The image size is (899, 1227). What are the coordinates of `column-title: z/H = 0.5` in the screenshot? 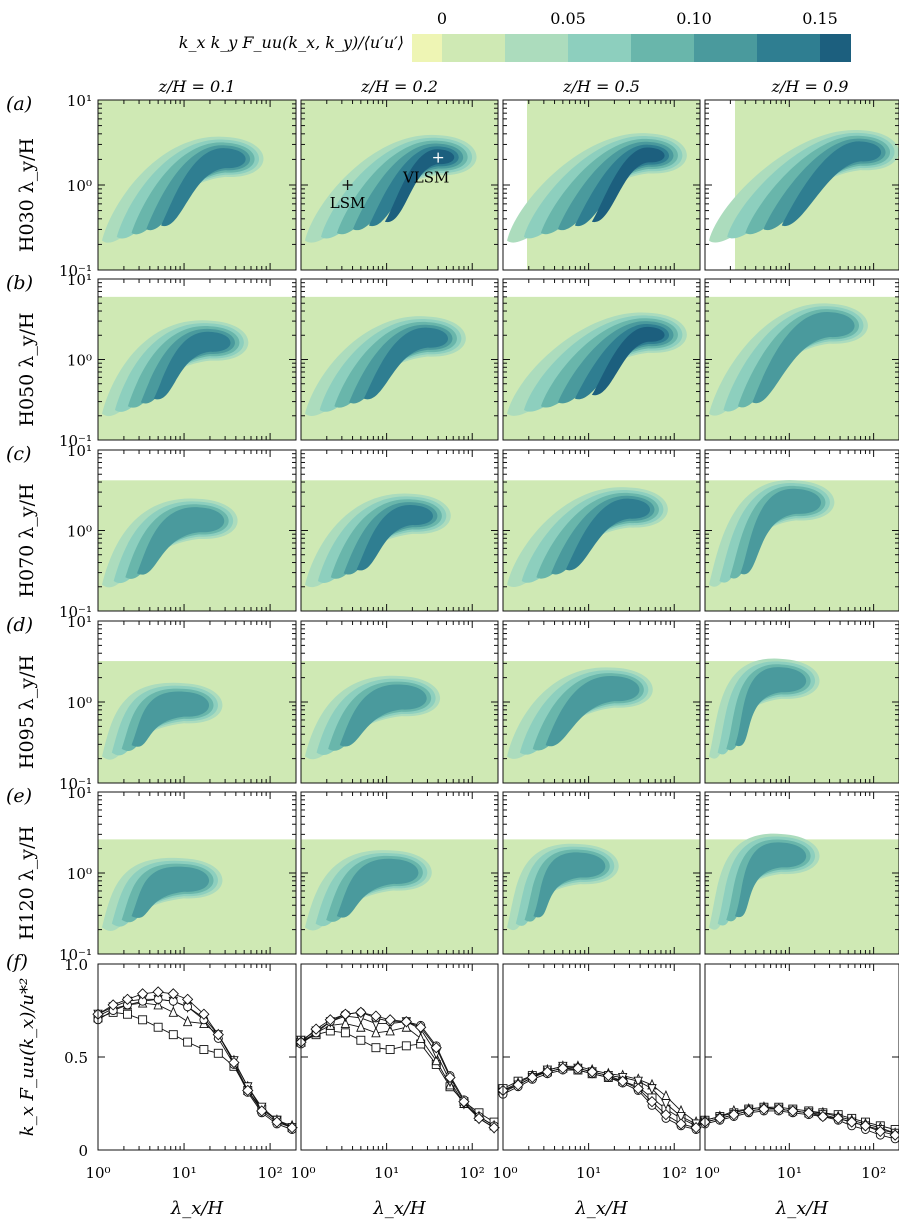 It's located at (601, 86).